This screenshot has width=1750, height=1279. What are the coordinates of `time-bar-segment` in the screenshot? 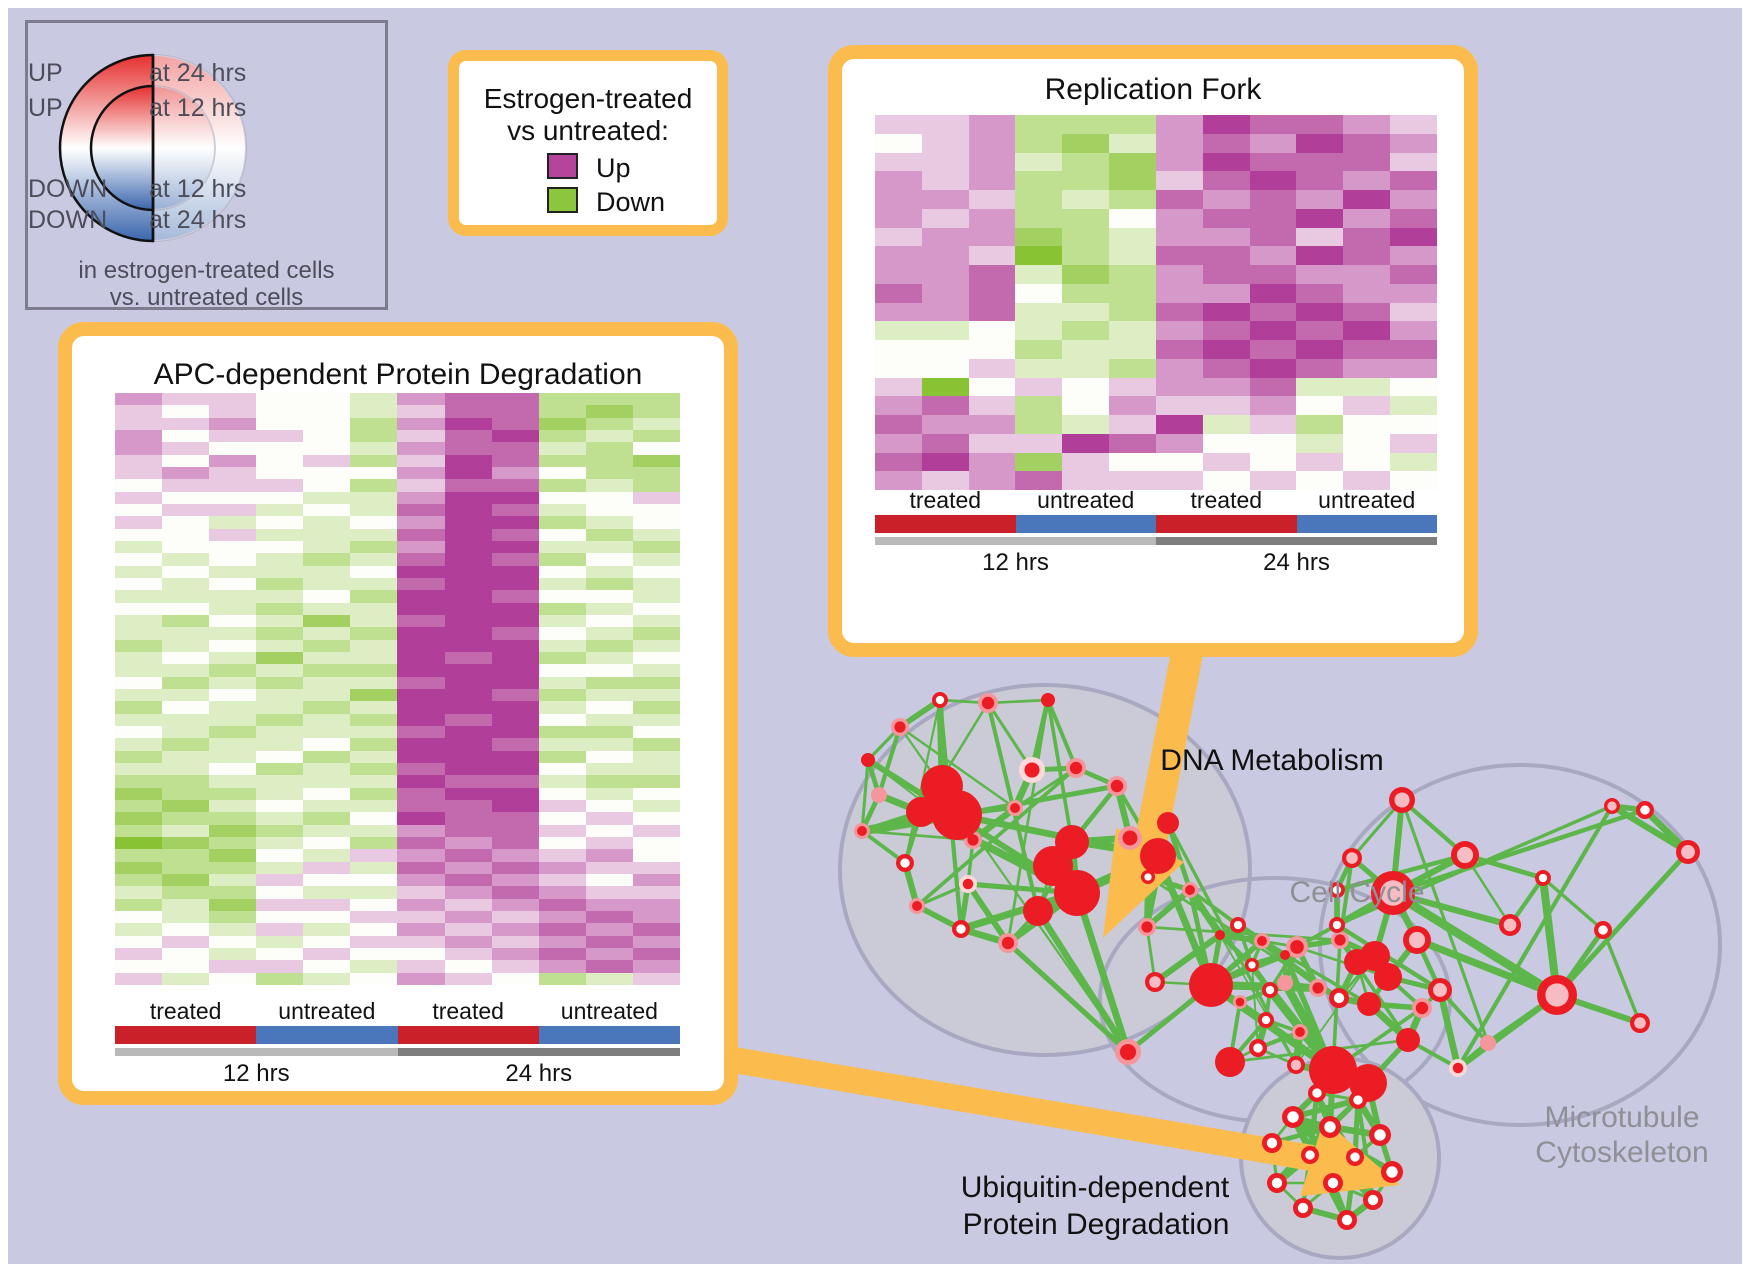 It's located at (1296, 541).